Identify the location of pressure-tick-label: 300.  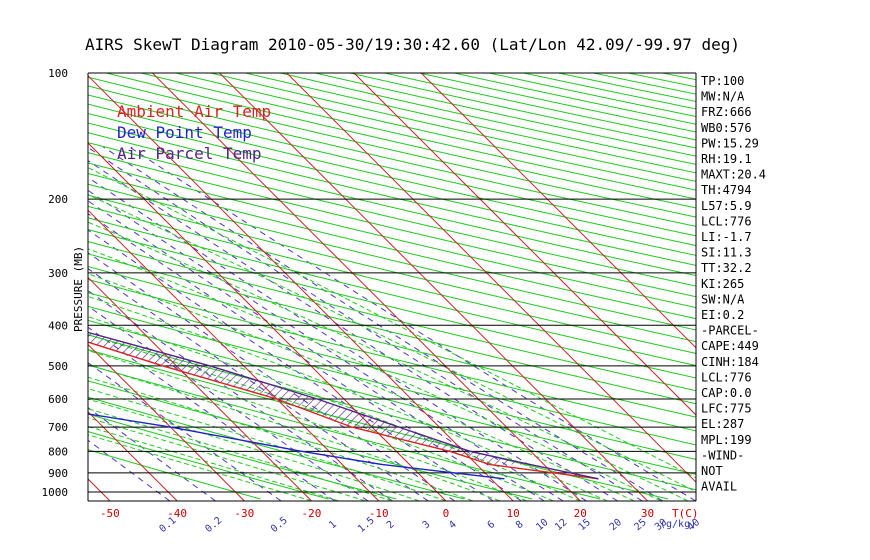
(58, 273).